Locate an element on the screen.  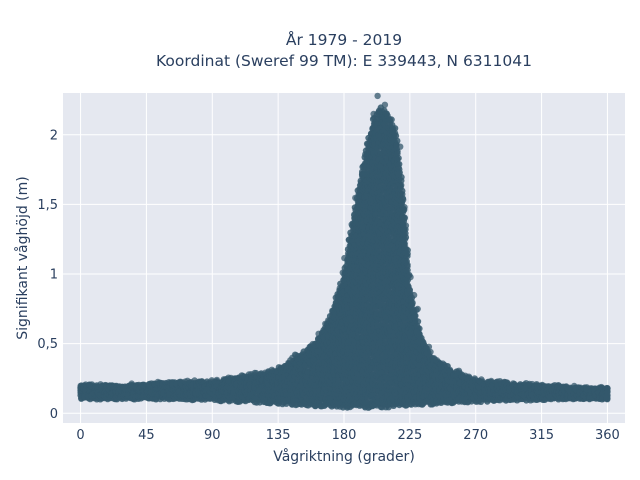
chart-title-line-1: År 1979 - 2019 is located at coordinates (344, 39).